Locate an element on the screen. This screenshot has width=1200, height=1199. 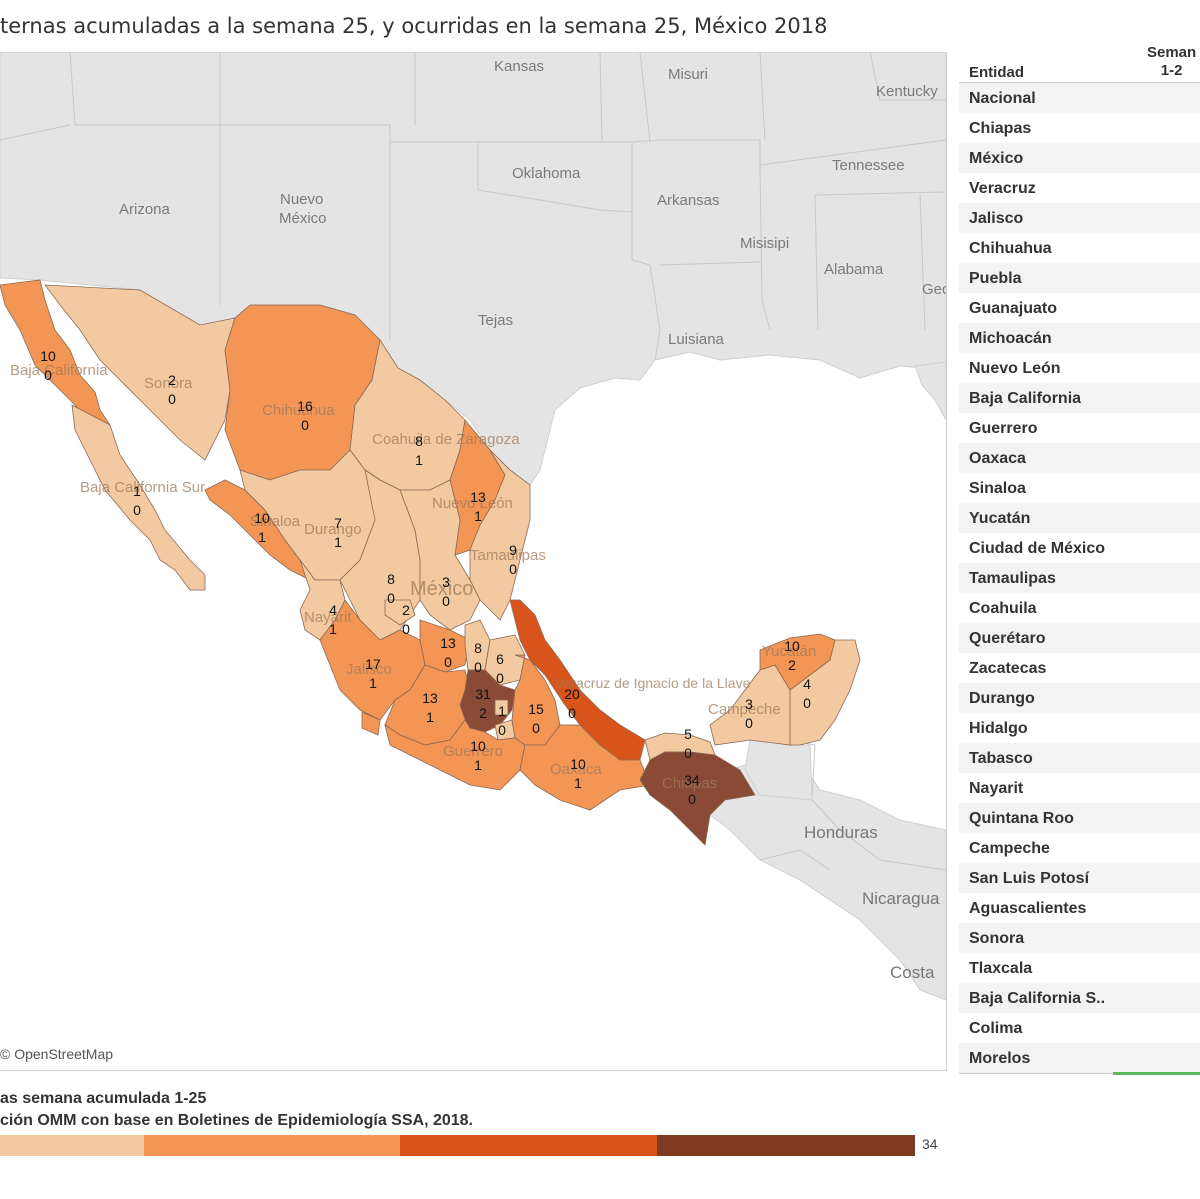
table-row: Baja California S.. is located at coordinates (1079, 998).